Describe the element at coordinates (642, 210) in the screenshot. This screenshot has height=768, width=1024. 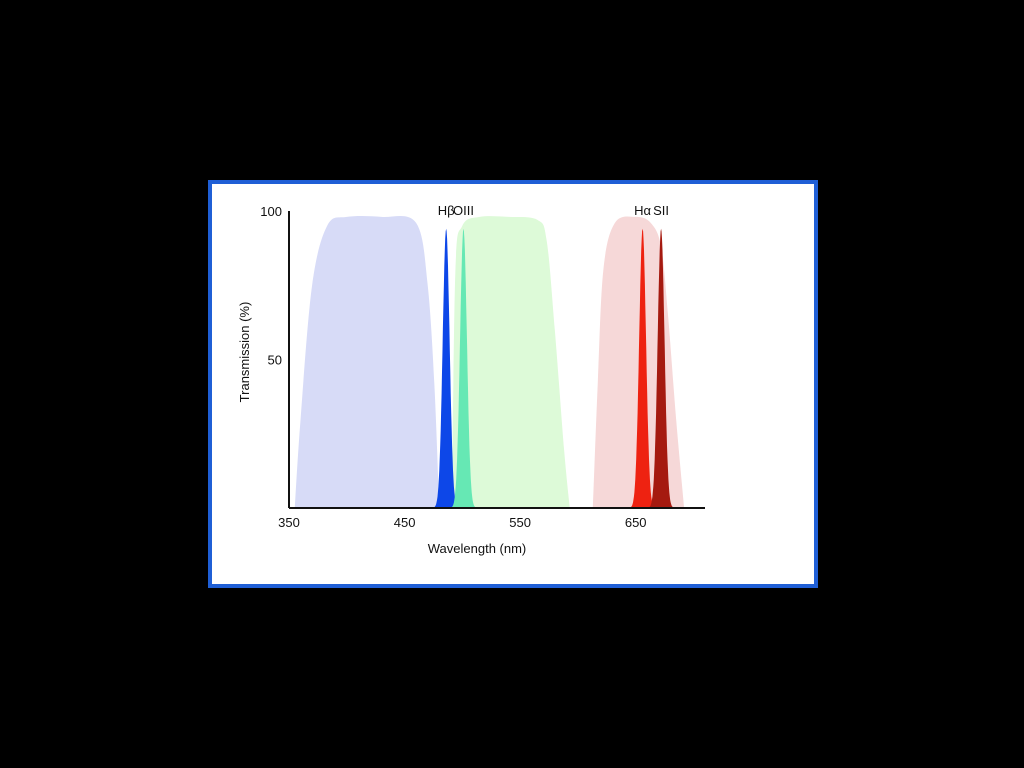
I see `emission-label-3: Hα` at that location.